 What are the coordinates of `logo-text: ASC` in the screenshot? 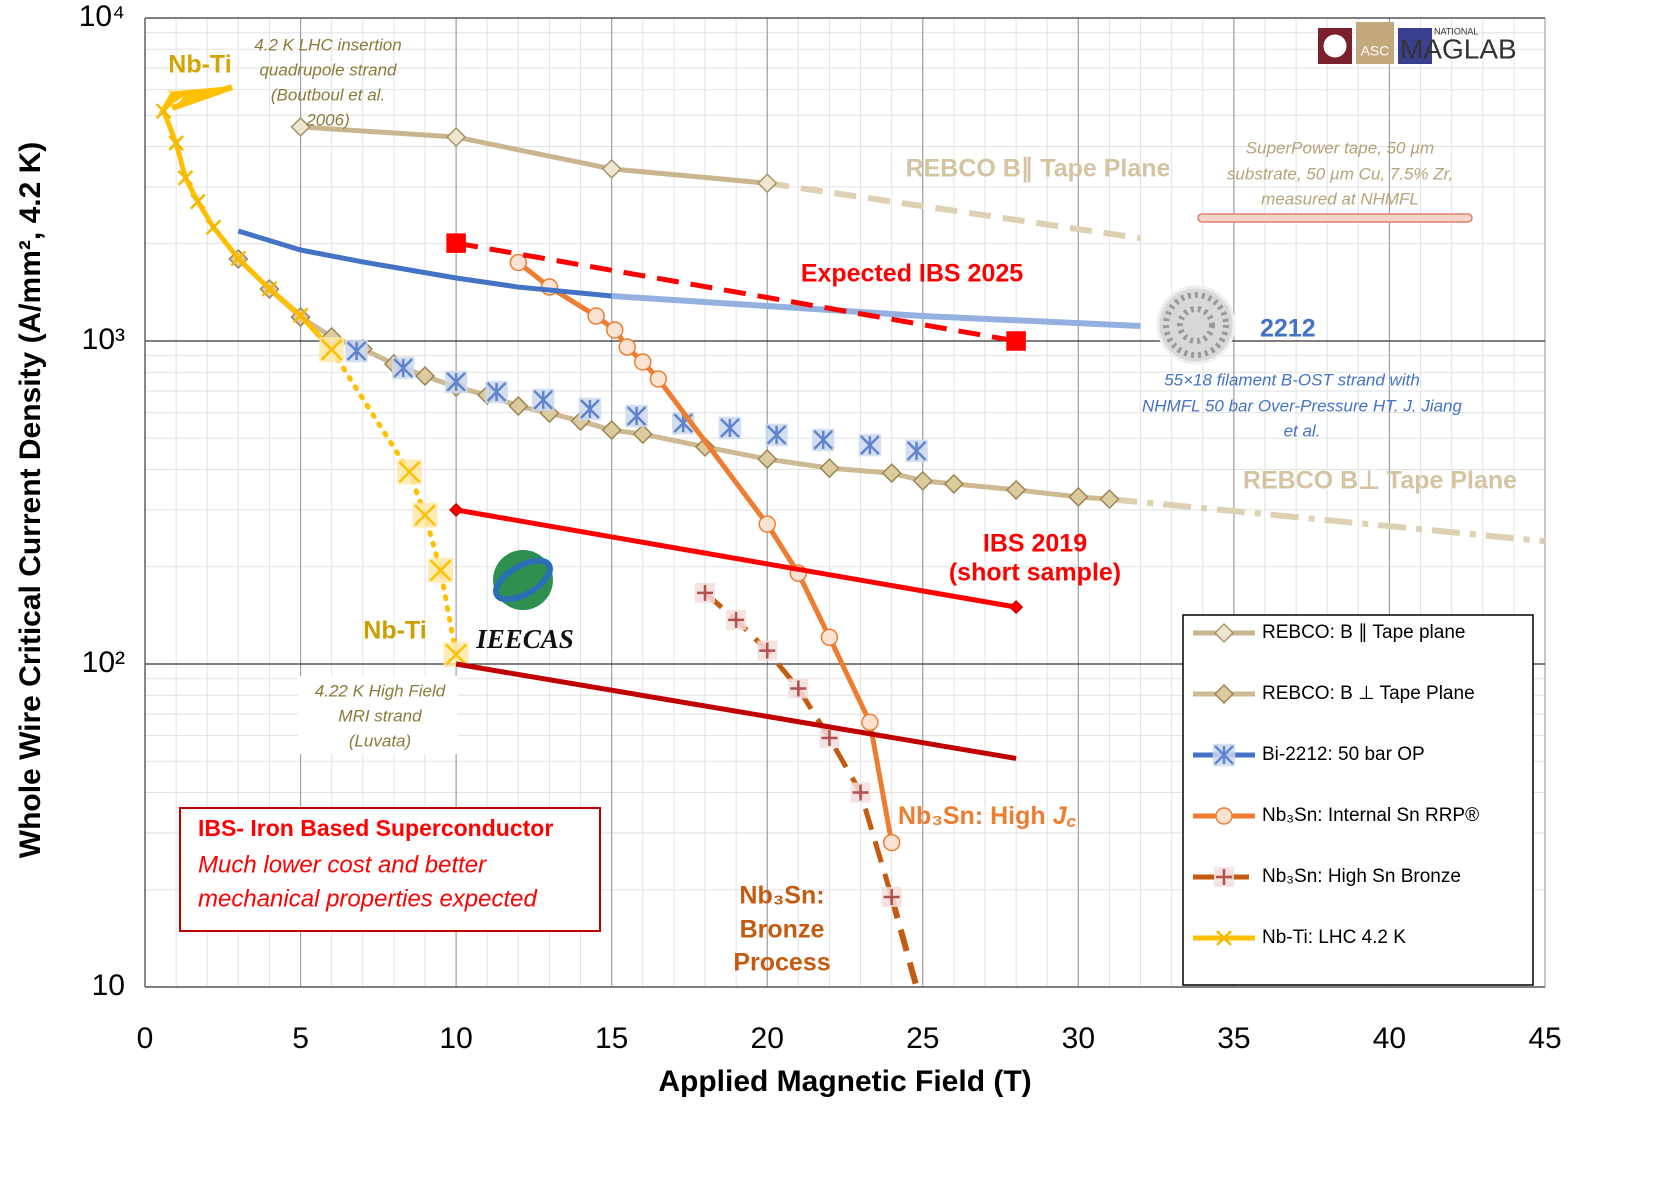 It's located at (1375, 51).